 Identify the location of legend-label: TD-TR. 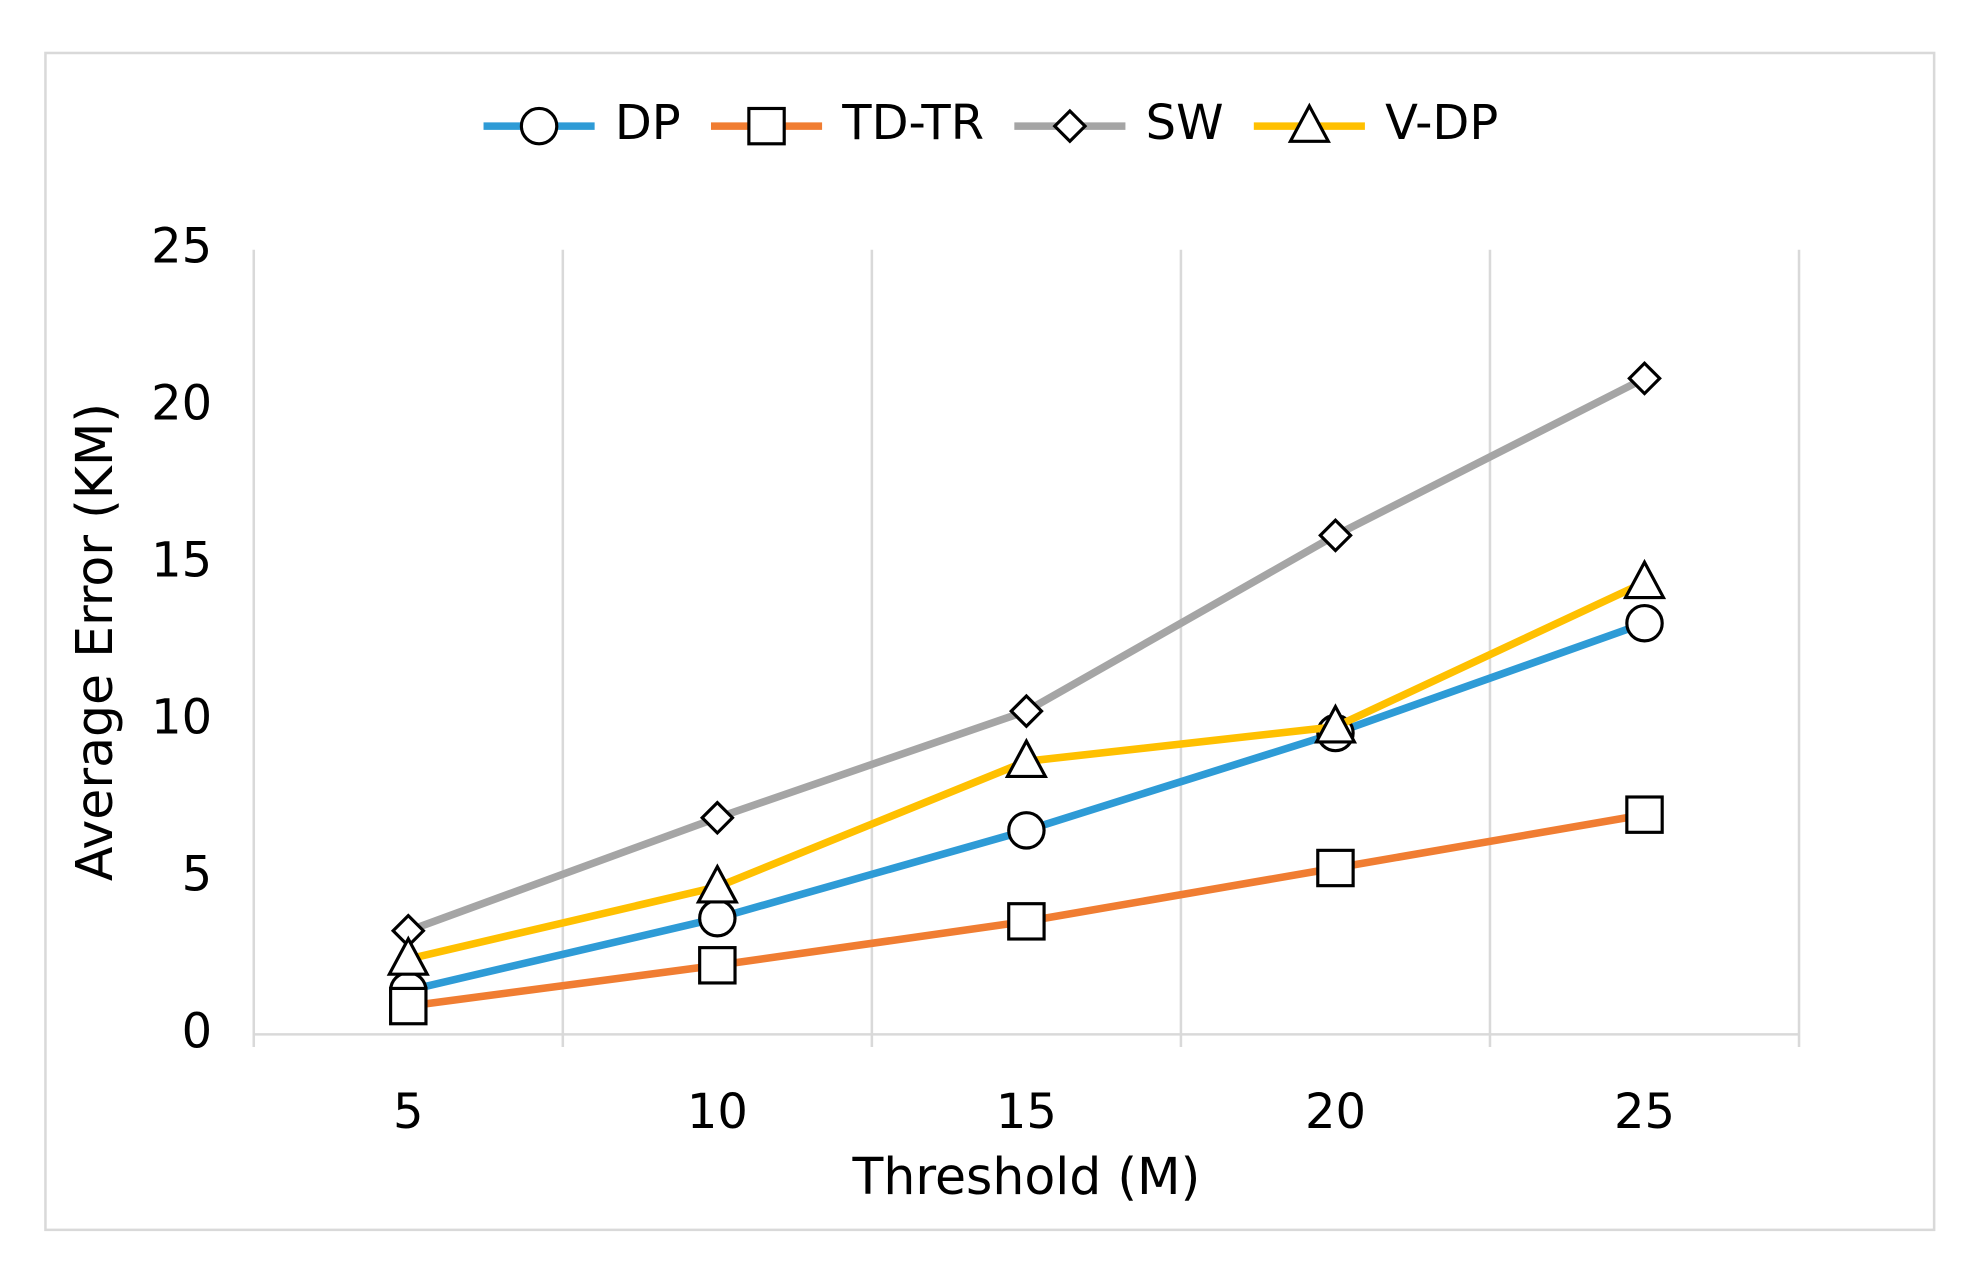
(912, 123).